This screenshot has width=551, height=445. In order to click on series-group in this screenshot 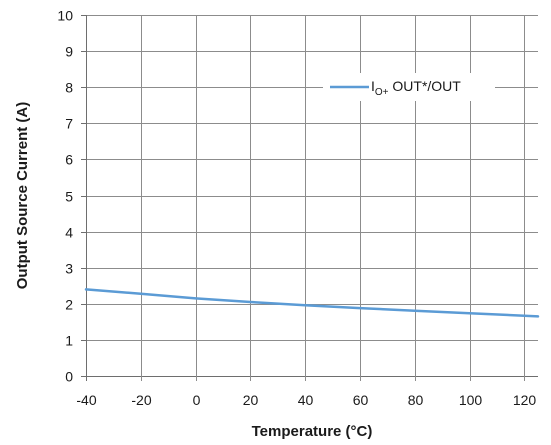, I will do `click(312, 303)`.